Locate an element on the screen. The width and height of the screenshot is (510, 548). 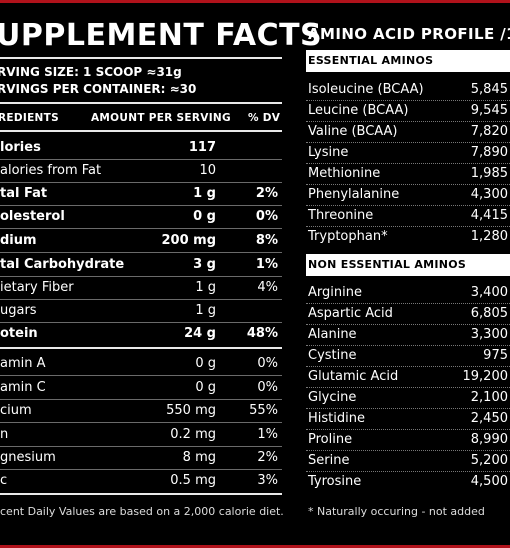
amino-name: Alanine is located at coordinates (332, 334).